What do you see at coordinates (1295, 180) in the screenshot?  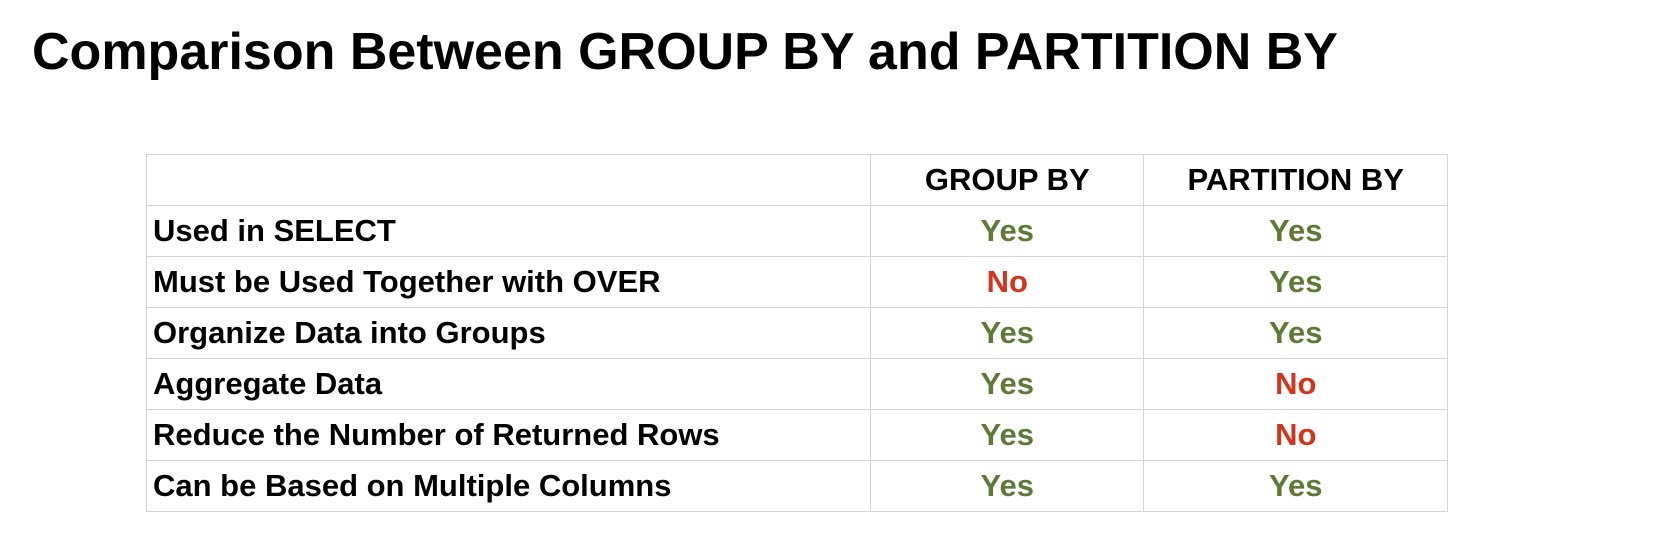 I see `header-cell: PARTITION BY` at bounding box center [1295, 180].